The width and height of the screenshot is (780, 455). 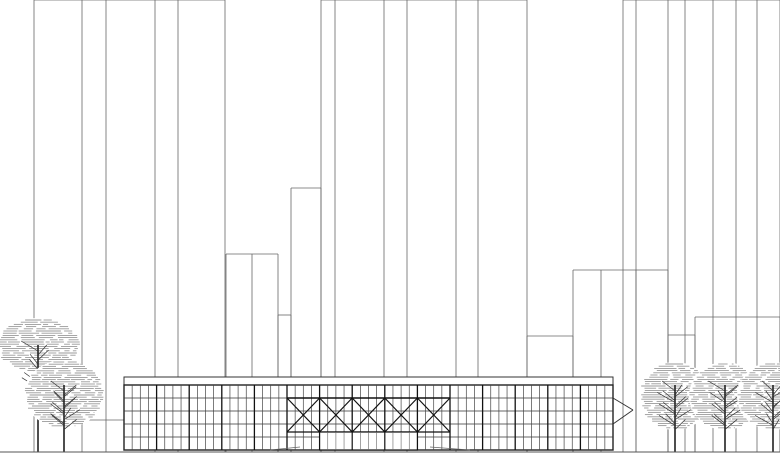 I want to click on glass-pavilion, so click(x=378, y=413).